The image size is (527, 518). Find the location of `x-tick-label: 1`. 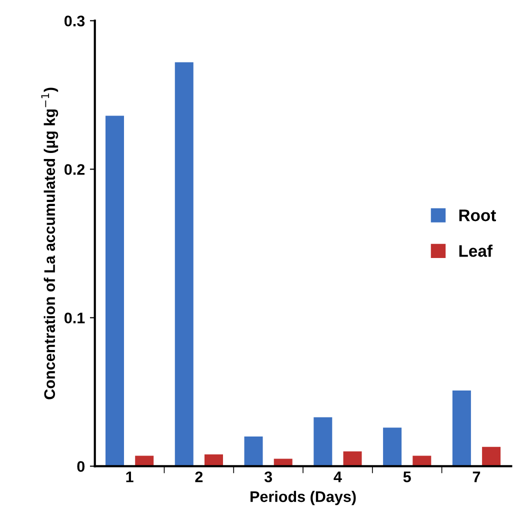

x-tick-label: 1 is located at coordinates (130, 477).